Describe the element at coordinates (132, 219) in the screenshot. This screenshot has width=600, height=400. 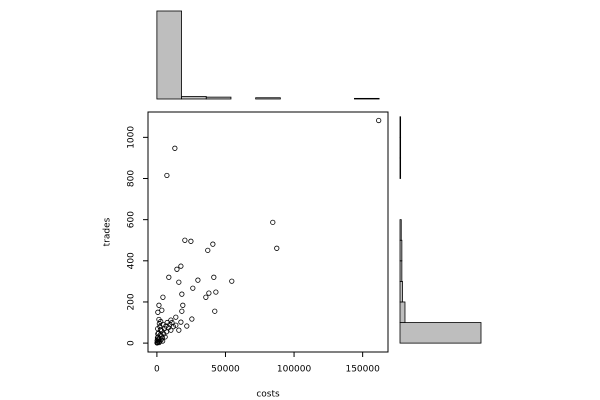
I see `y-tick-label: 600` at that location.